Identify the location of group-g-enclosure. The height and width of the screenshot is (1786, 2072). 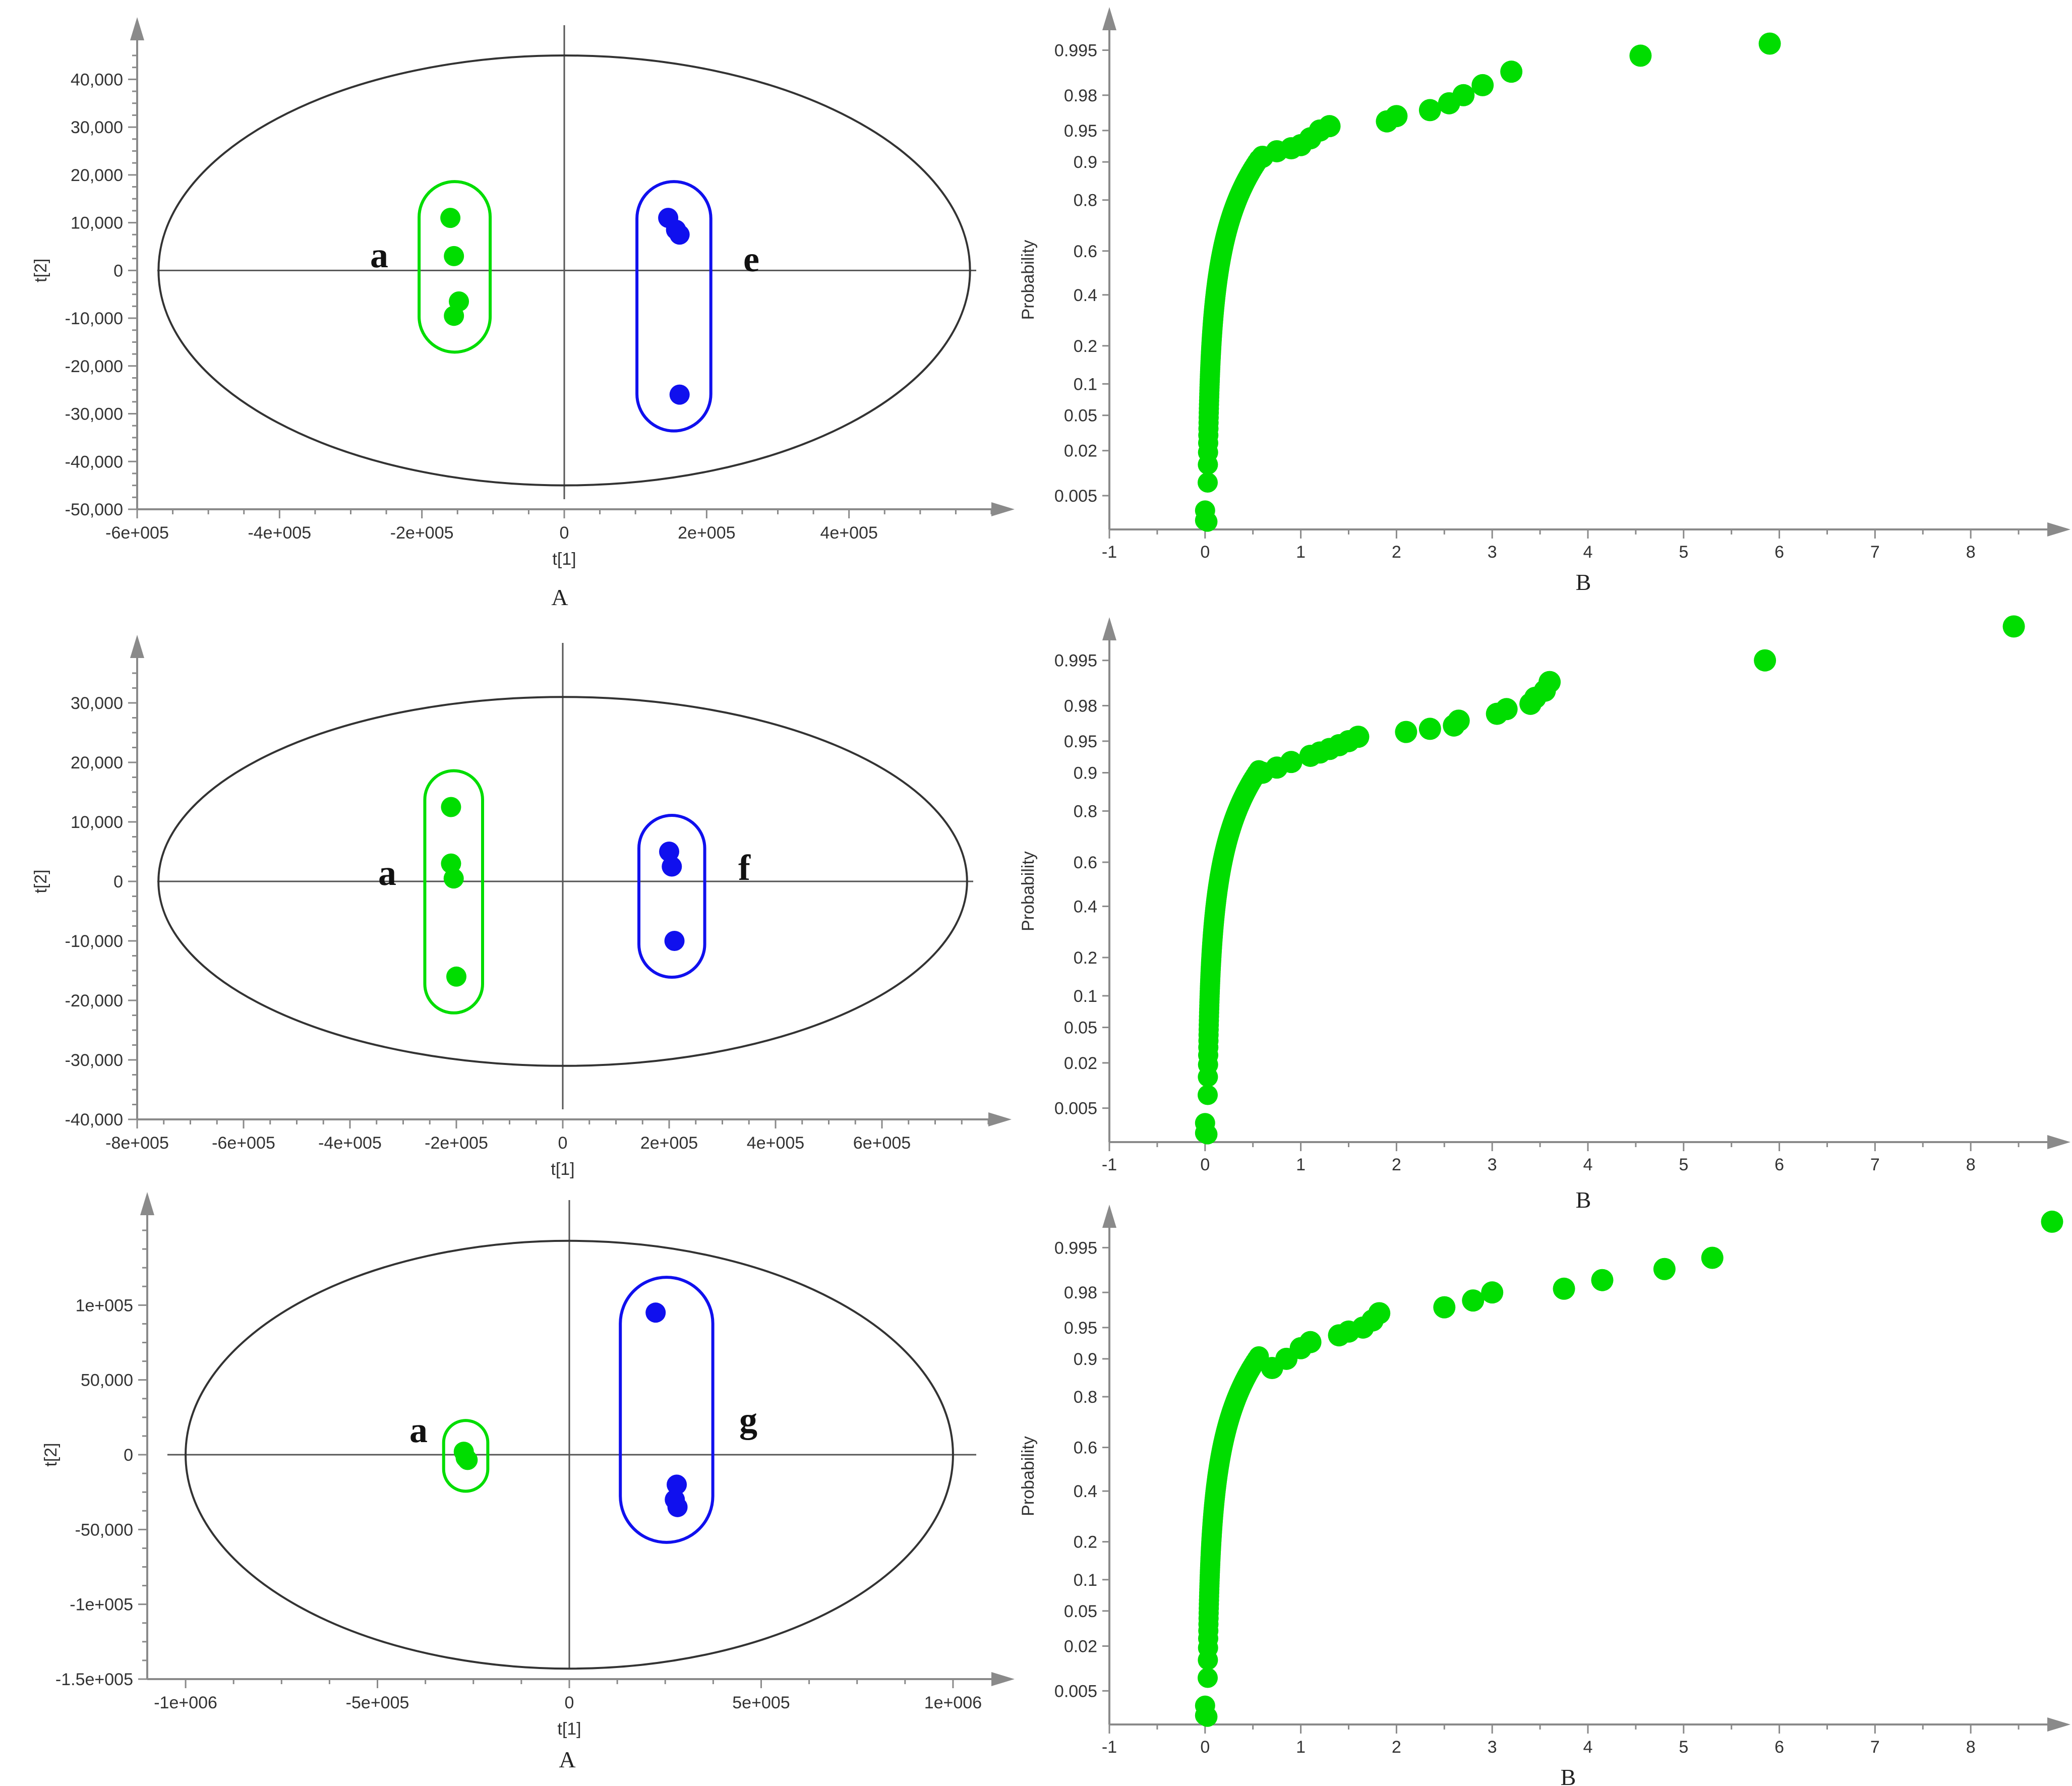
(667, 1410).